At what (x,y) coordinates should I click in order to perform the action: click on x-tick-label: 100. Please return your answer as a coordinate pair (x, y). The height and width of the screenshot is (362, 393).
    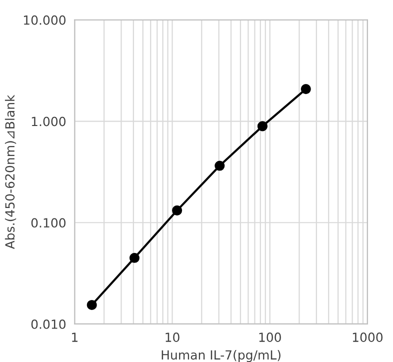
    Looking at the image, I should click on (270, 337).